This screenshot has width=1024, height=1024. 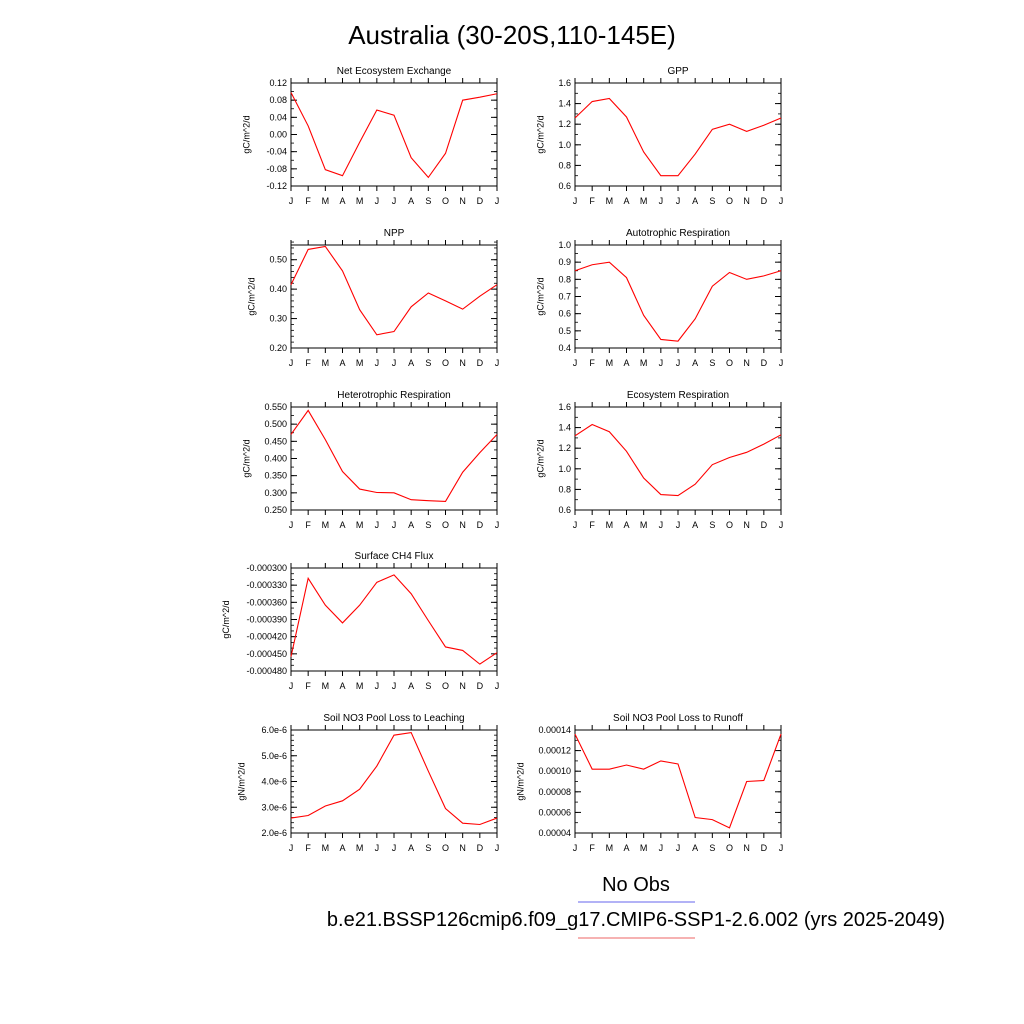 I want to click on panel-title: Autotrophic Respiration, so click(x=678, y=233).